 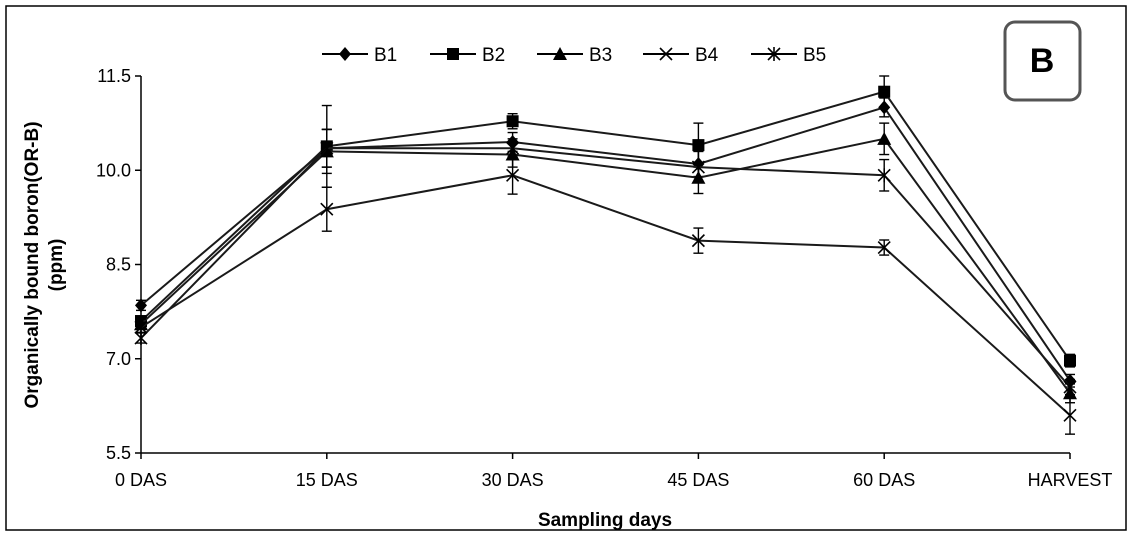 What do you see at coordinates (44, 264) in the screenshot?
I see `y-axis-title: Organically bound boron(OR-B) (ppm)` at bounding box center [44, 264].